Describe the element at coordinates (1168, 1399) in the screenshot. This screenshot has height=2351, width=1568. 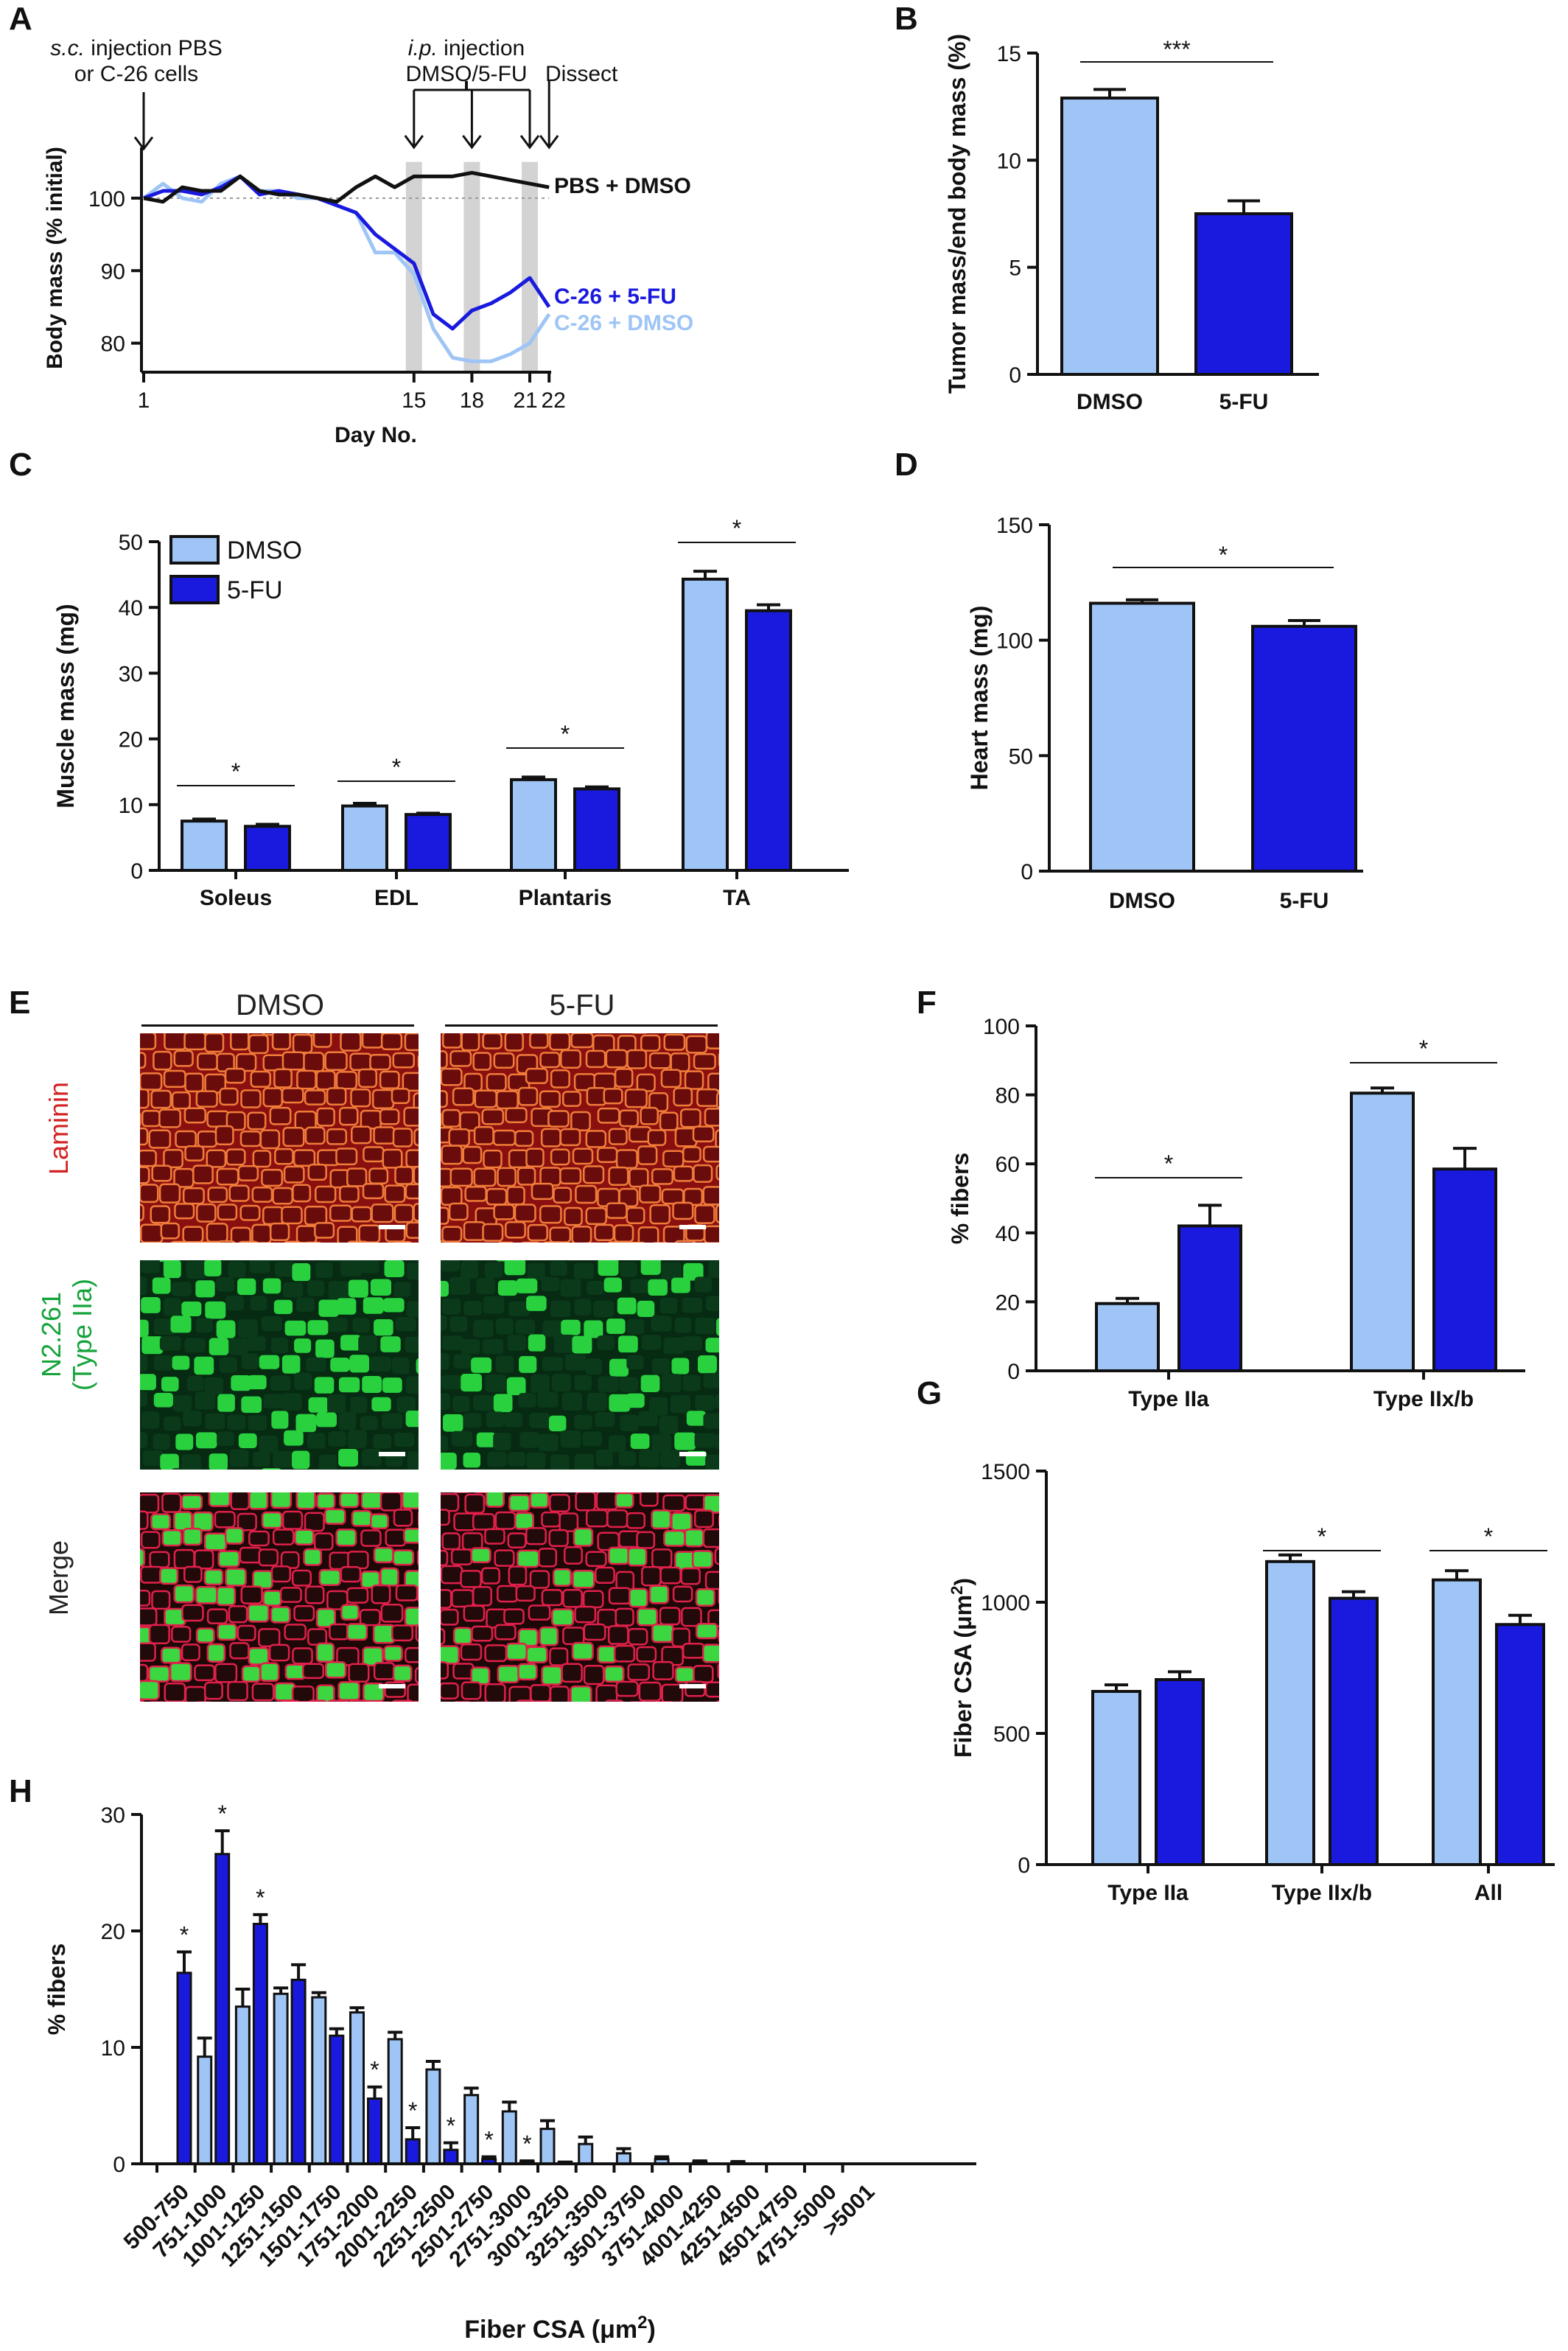
I see `f-x-tick-label: Type IIa` at that location.